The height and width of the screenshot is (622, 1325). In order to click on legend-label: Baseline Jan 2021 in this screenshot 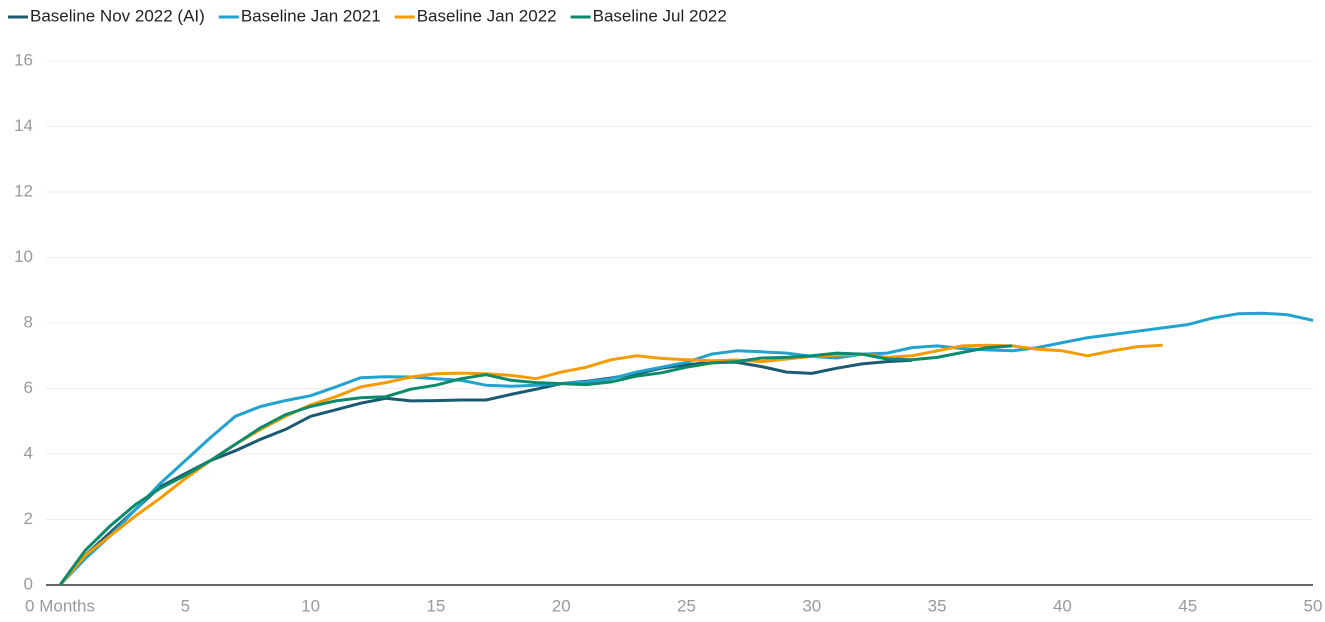, I will do `click(311, 15)`.